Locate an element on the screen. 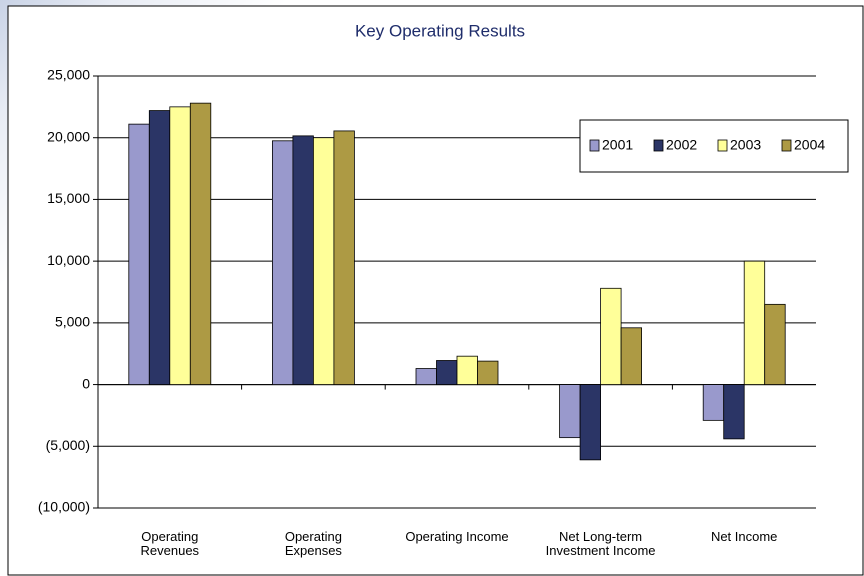  chart-title: Key Operating Results is located at coordinates (440, 30).